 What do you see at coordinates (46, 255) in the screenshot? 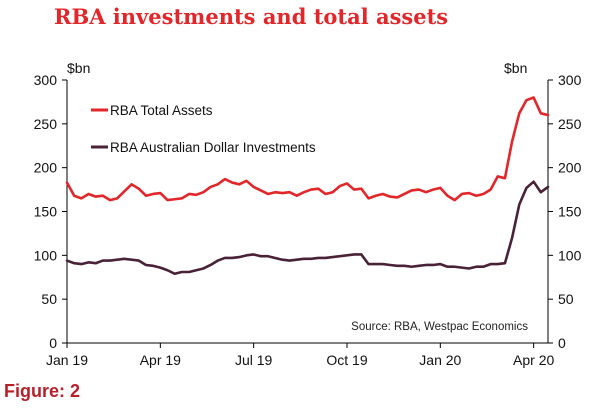
I see `y-tick-label-left: 100` at bounding box center [46, 255].